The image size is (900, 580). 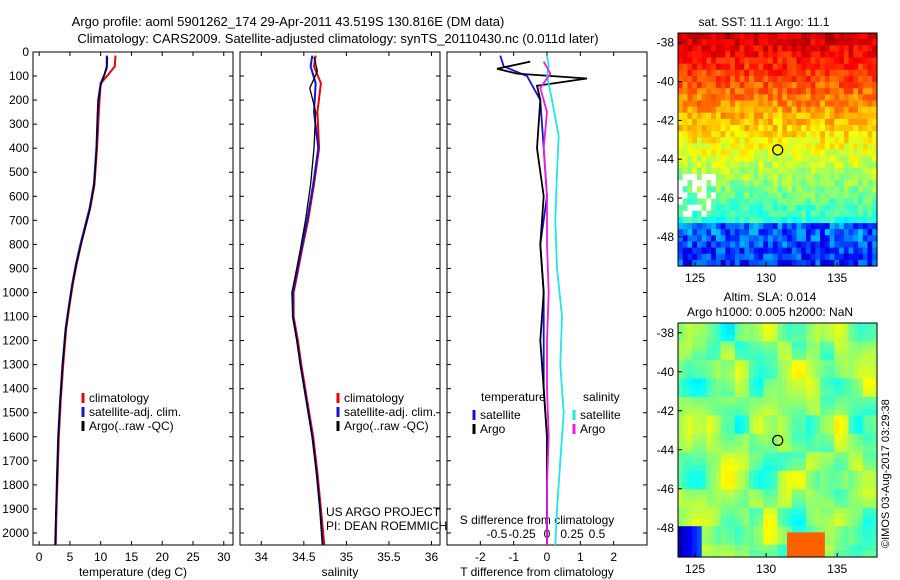 I want to click on depth-tick-label: 400, so click(x=19, y=148).